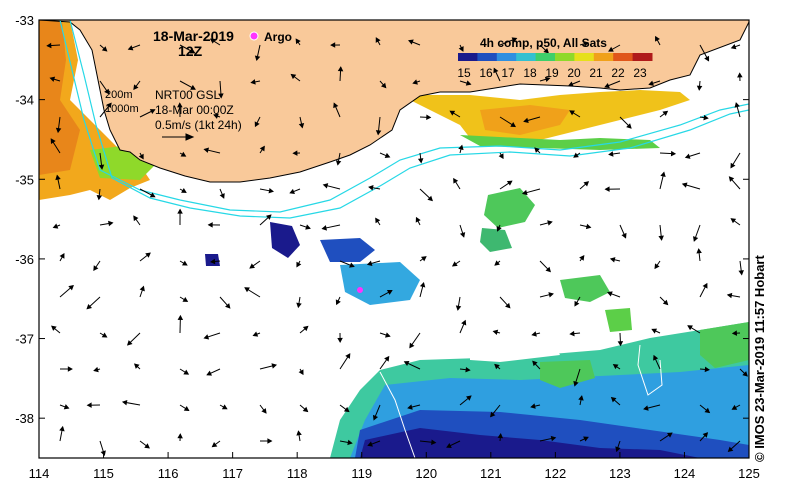  Describe the element at coordinates (464, 73) in the screenshot. I see `colorbar-tick-label: 15` at that location.